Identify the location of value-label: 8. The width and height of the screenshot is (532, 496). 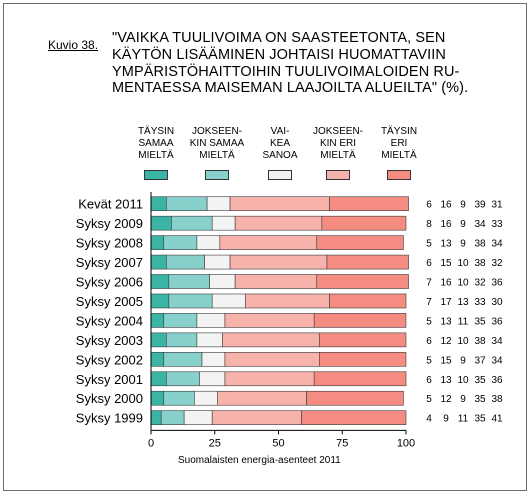
(429, 224).